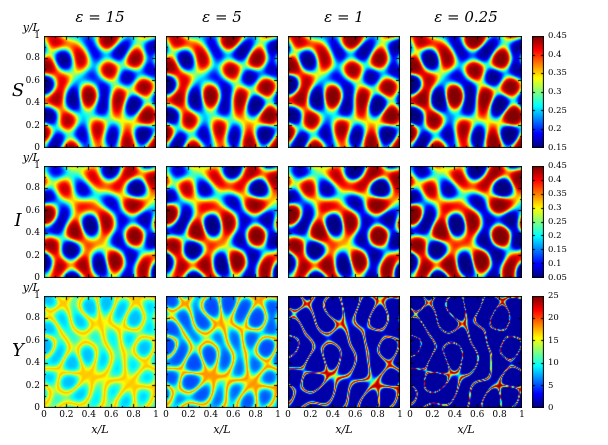  Describe the element at coordinates (466, 17) in the screenshot. I see `column-title: ε = 0.25` at that location.